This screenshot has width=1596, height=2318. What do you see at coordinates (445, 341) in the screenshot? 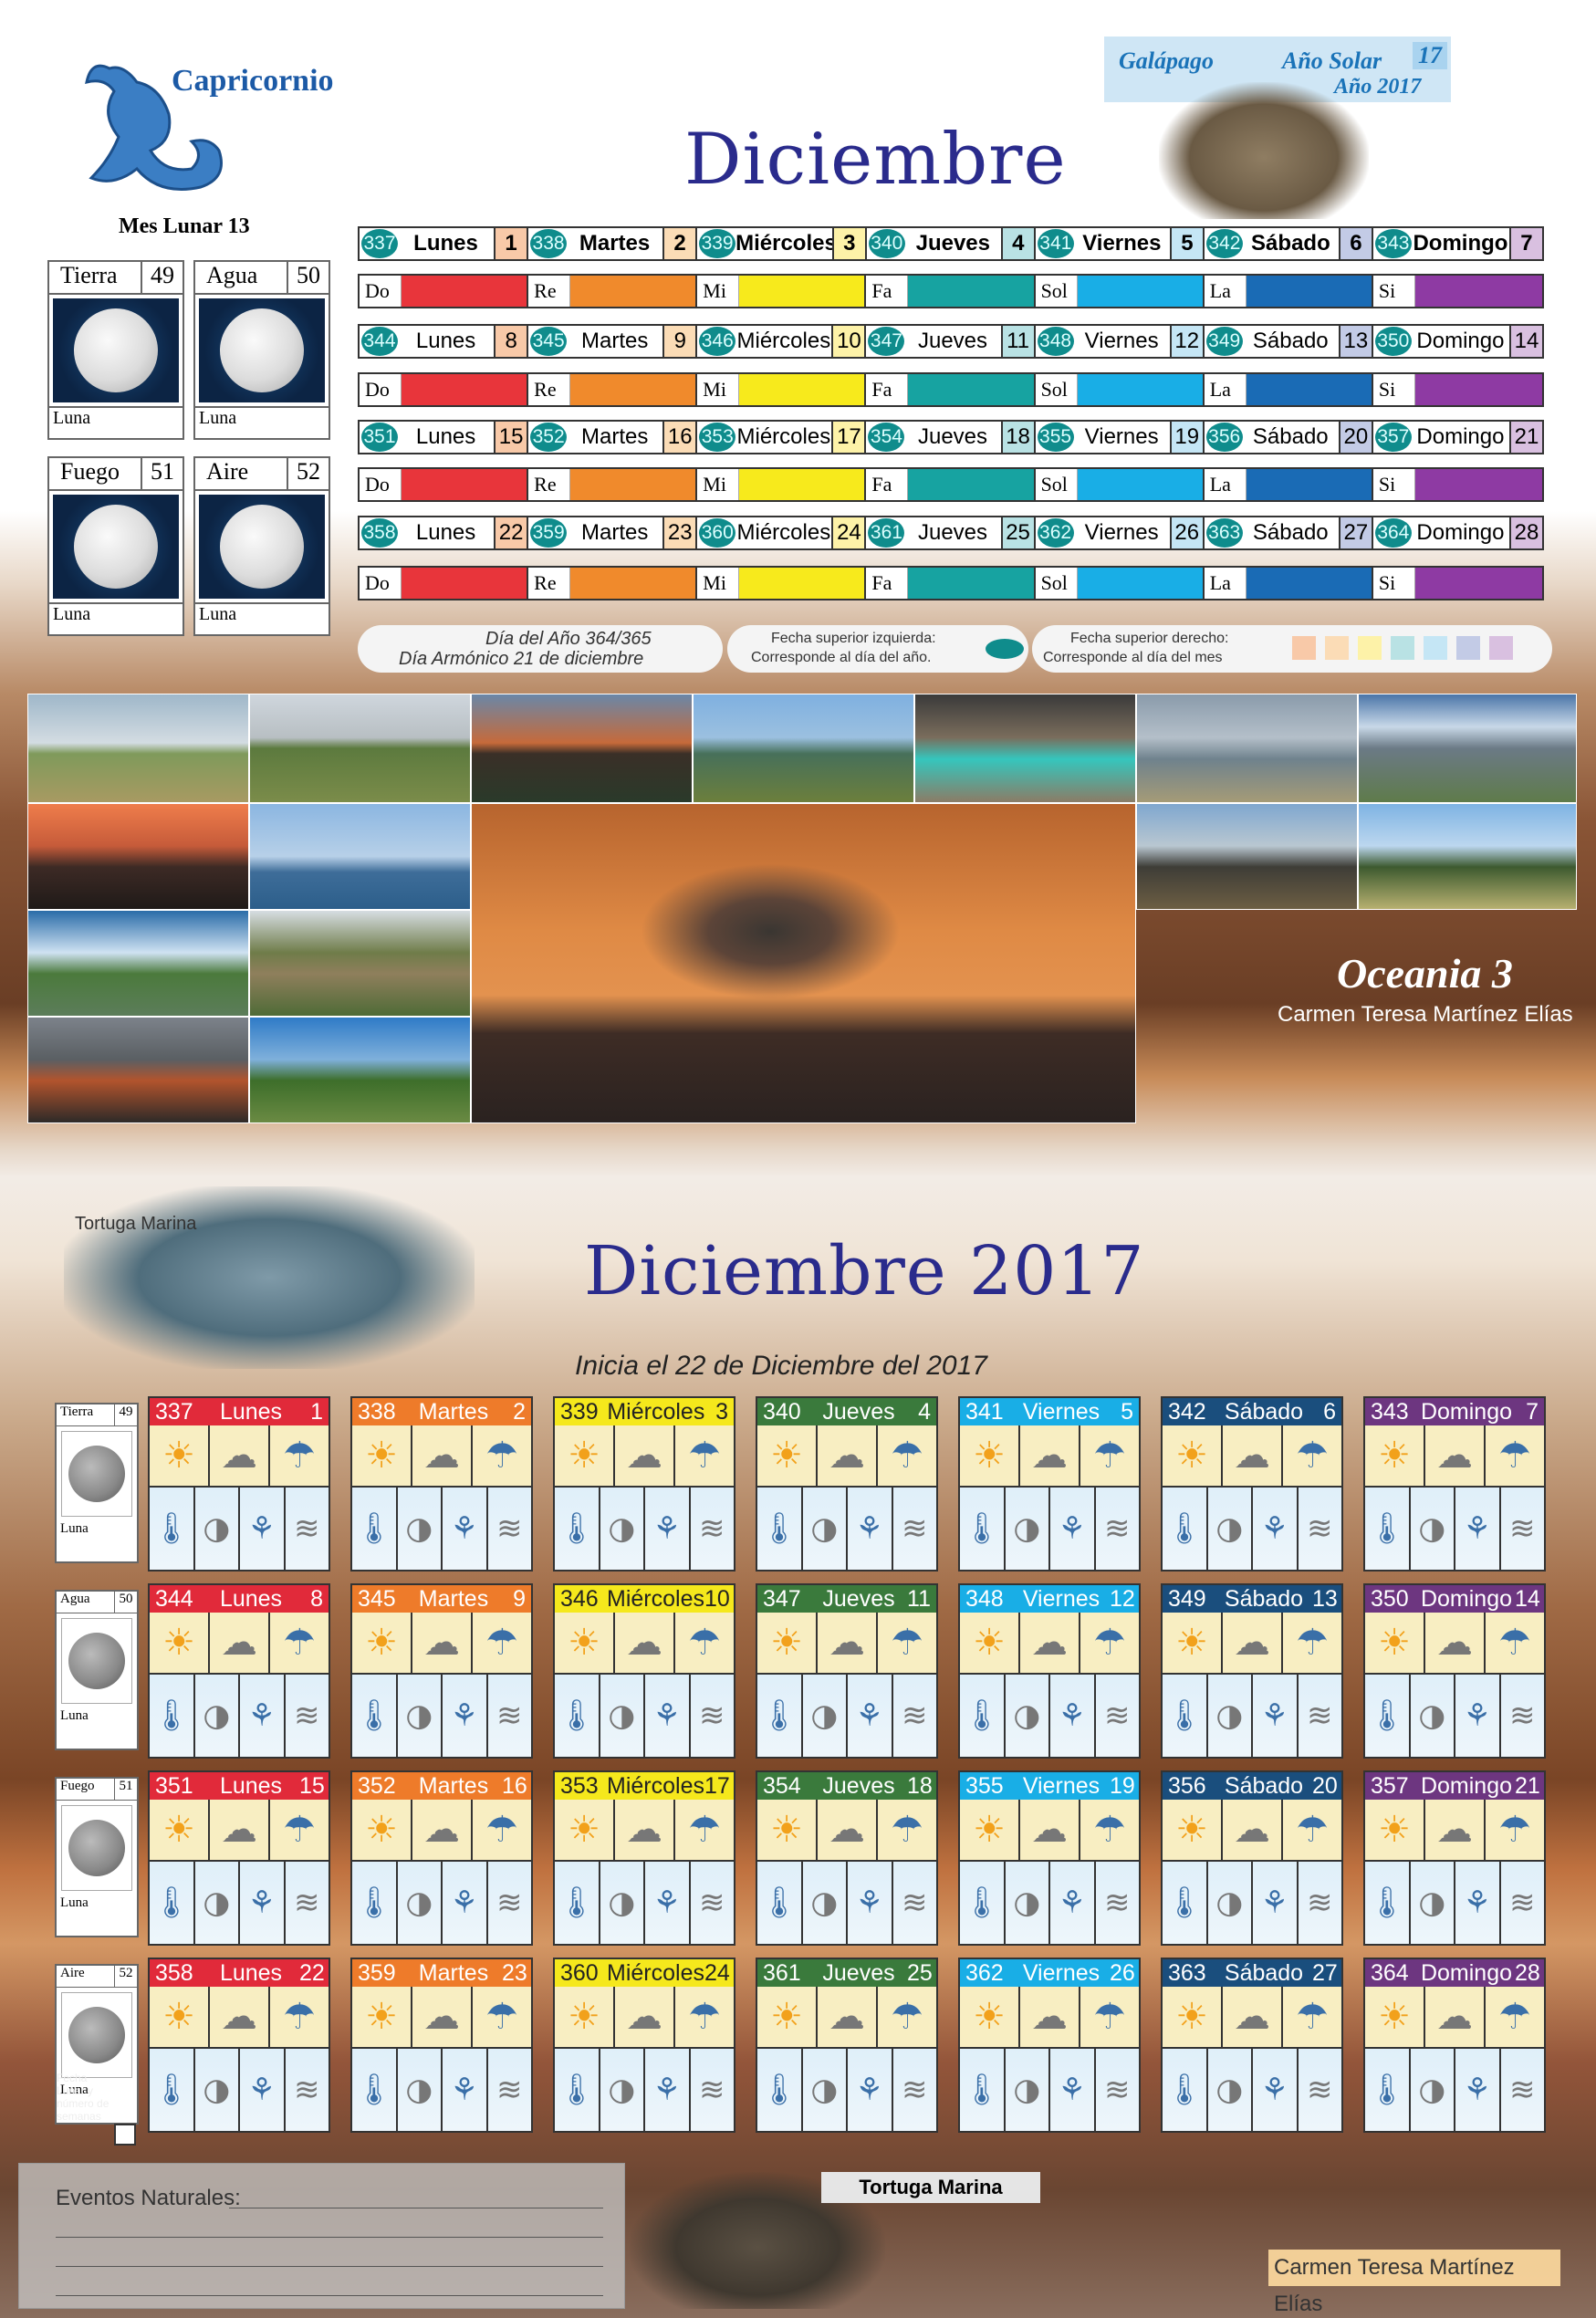
I see `week-day-cell: 344 Lunes 8` at bounding box center [445, 341].